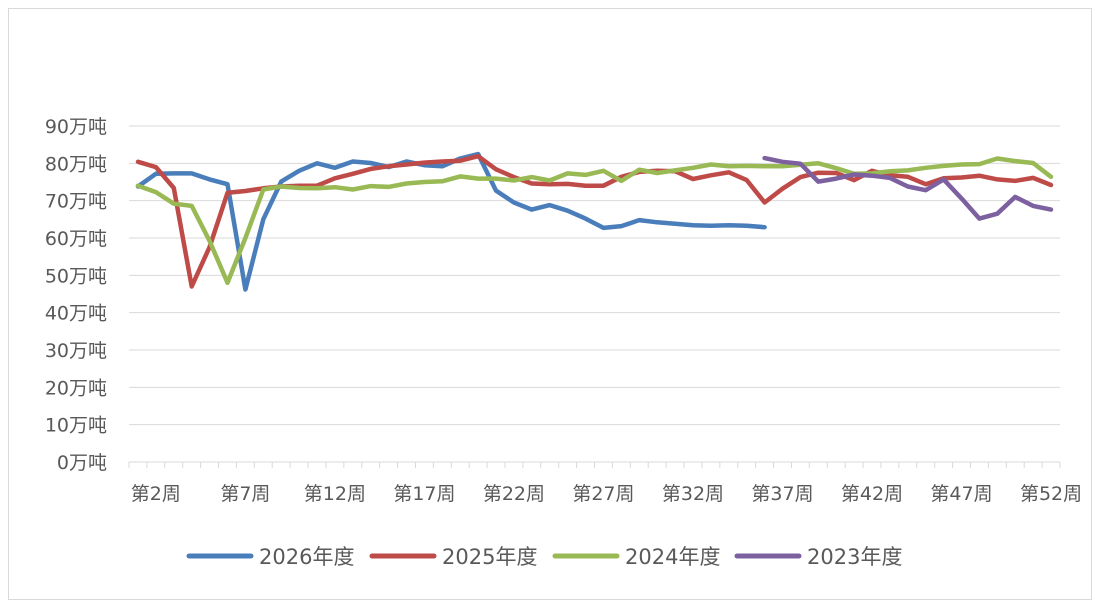 The width and height of the screenshot is (1101, 612). Describe the element at coordinates (76, 276) in the screenshot. I see `y-tick-label: 50万吨` at that location.